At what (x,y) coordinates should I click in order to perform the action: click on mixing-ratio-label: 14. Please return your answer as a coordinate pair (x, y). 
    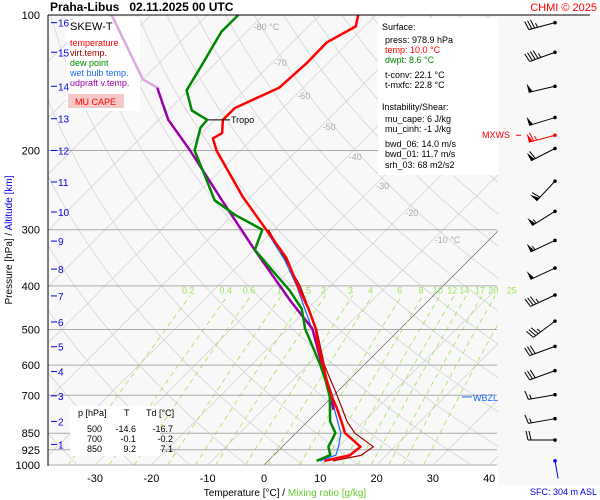
    Looking at the image, I should click on (464, 290).